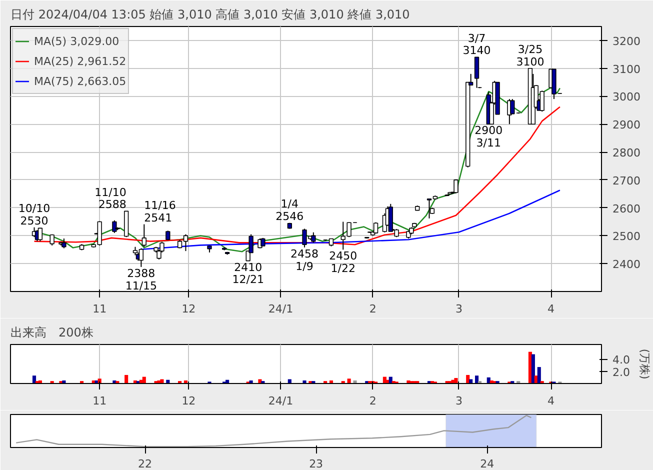 The image size is (653, 470). I want to click on annotation: 2388 11/15, so click(141, 279).